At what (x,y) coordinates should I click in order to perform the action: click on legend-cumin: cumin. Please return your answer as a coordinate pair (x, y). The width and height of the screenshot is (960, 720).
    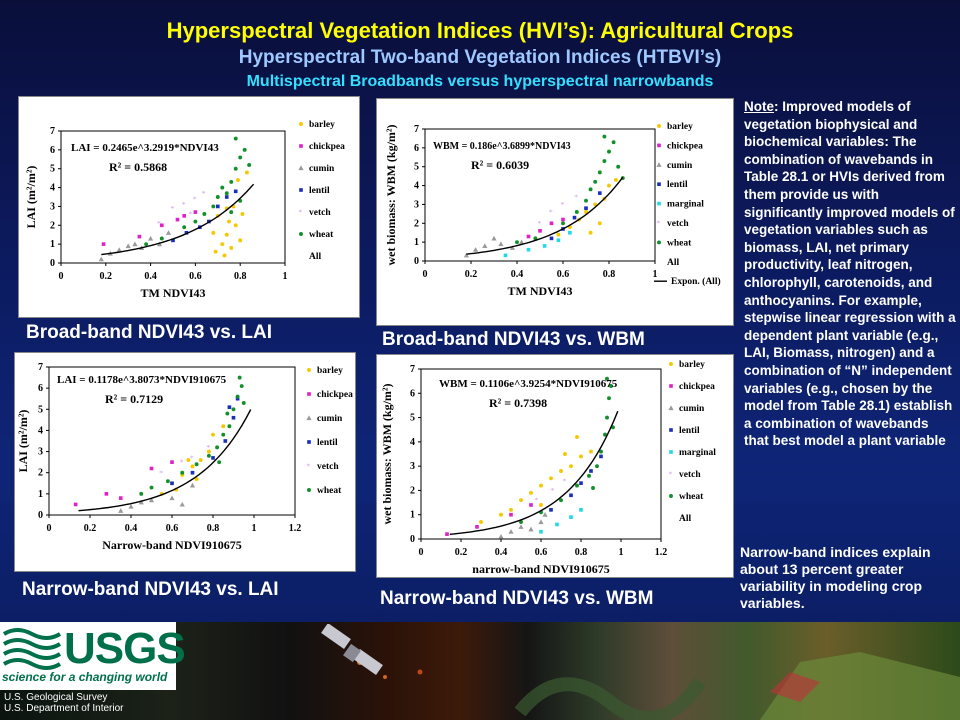
    Looking at the image, I should click on (680, 166).